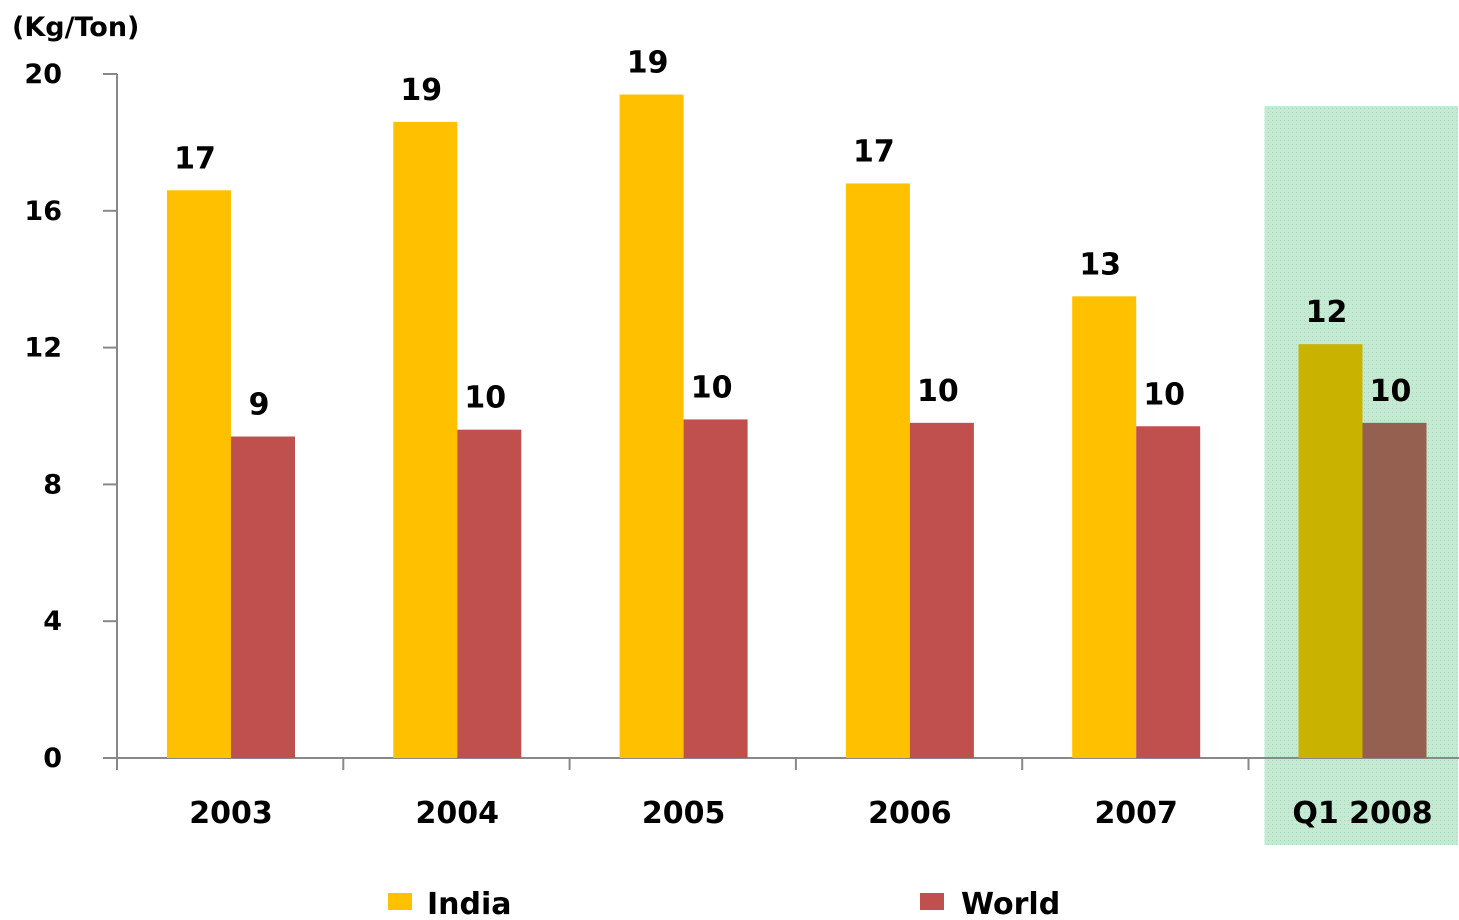 The image size is (1459, 920). I want to click on y-axis-unit-label: (Kg/Ton), so click(75, 27).